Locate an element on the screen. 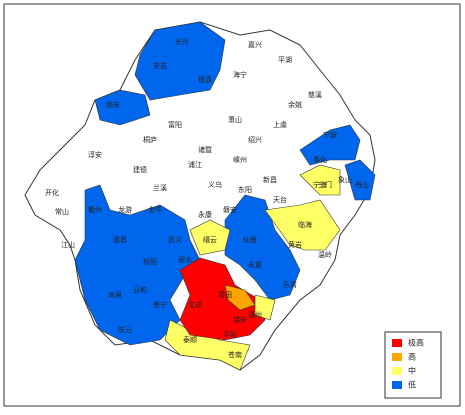 The height and width of the screenshot is (415, 465). region-label: 临海 is located at coordinates (305, 224).